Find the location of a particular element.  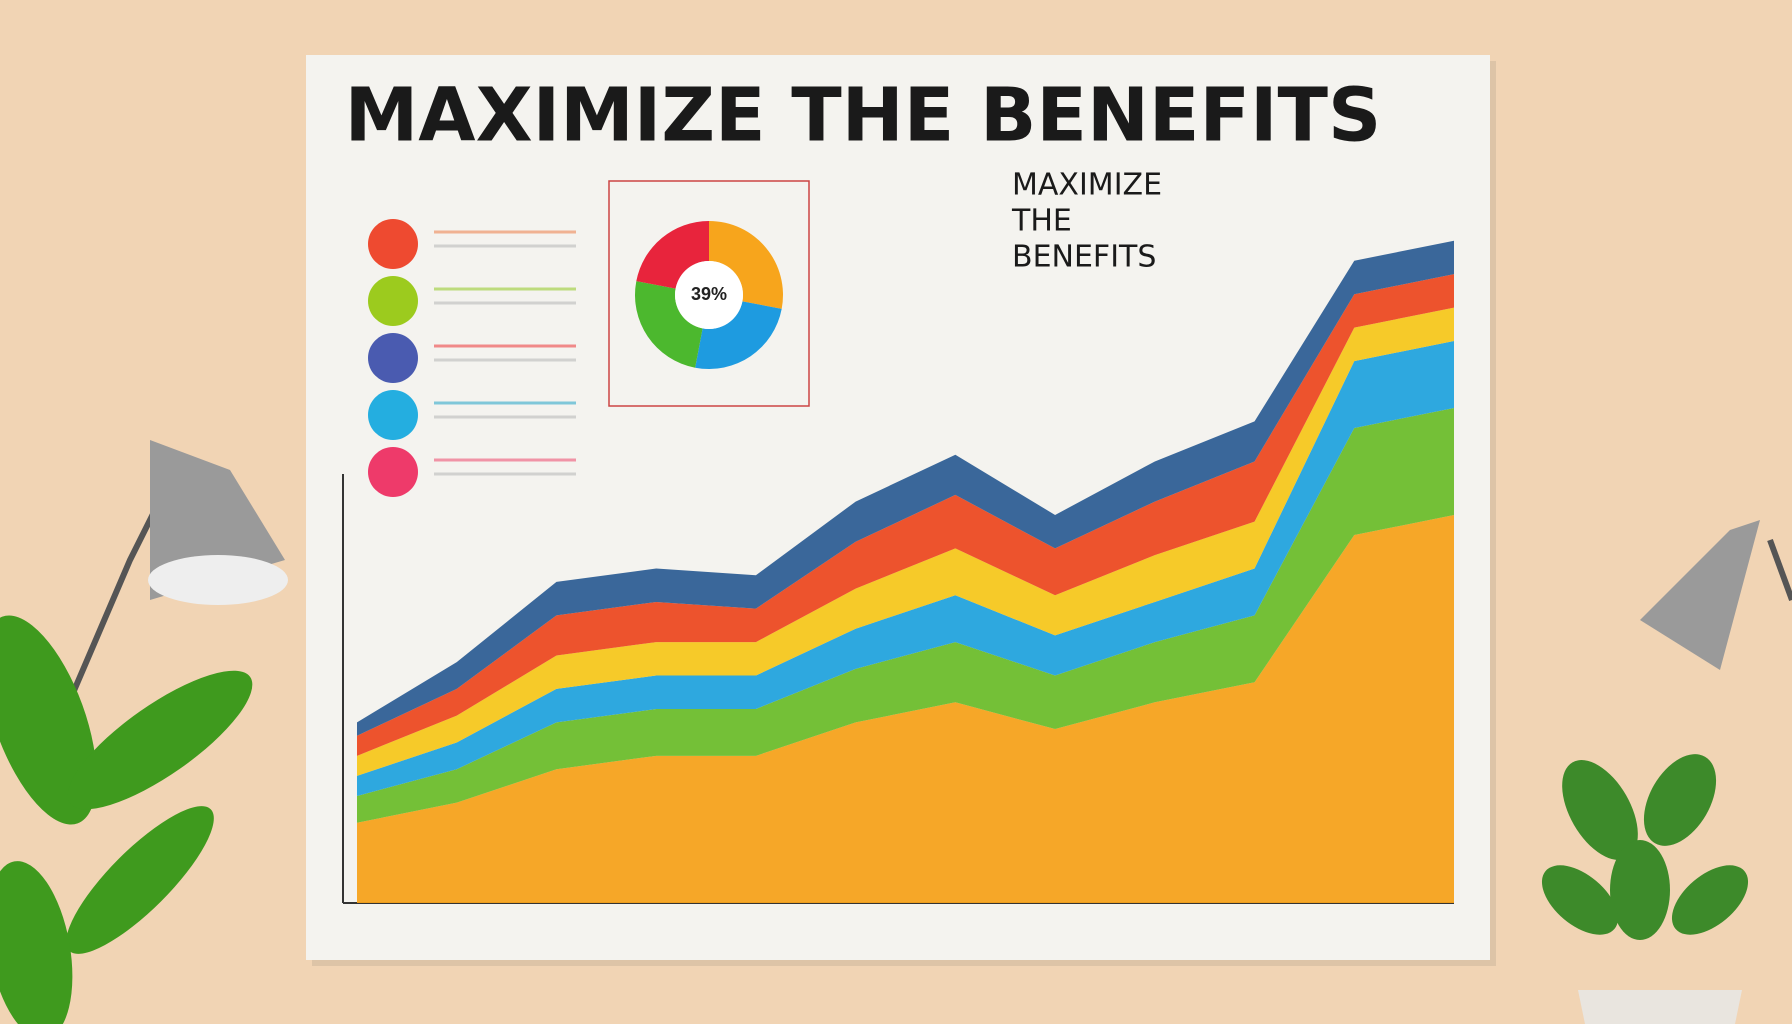

annotation: MAXIMIZE is located at coordinates (1087, 185).